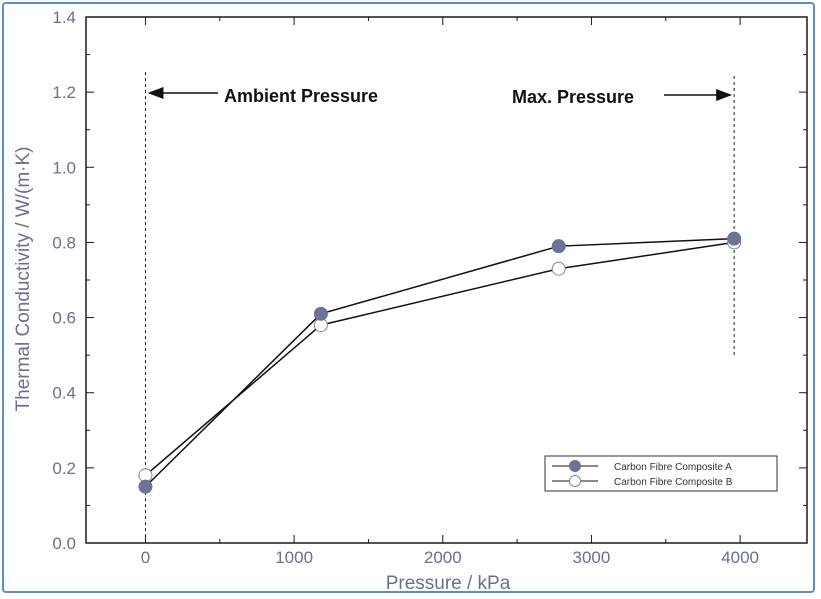 The width and height of the screenshot is (821, 599). Describe the element at coordinates (724, 95) in the screenshot. I see `max-arrow-head` at that location.